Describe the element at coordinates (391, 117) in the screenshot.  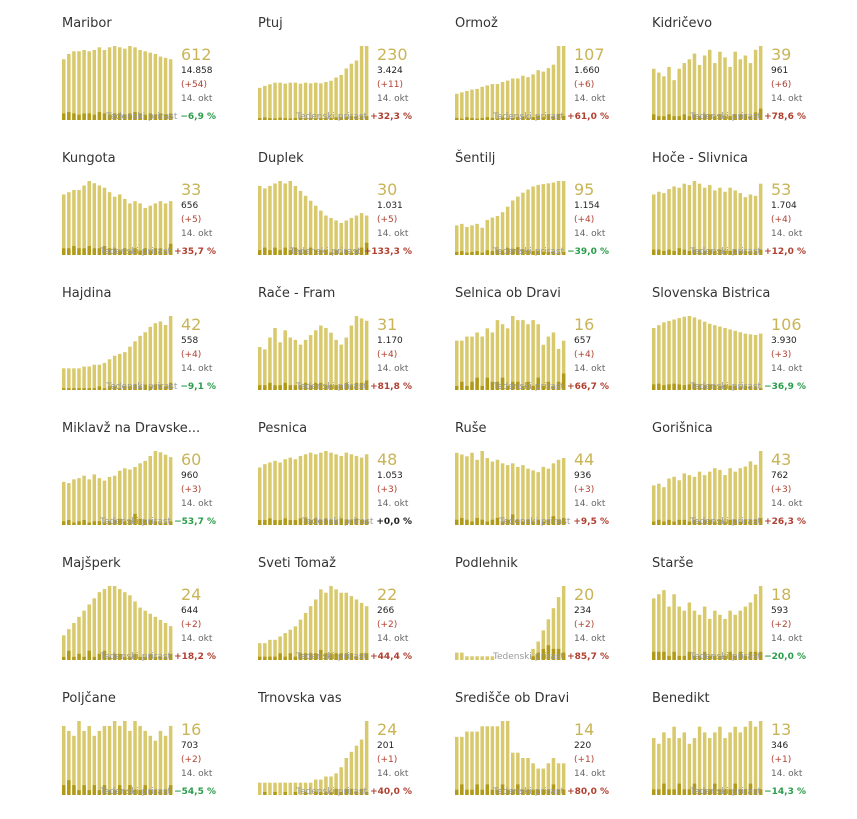
I see `weekly-growth-value: +32,3 %` at that location.